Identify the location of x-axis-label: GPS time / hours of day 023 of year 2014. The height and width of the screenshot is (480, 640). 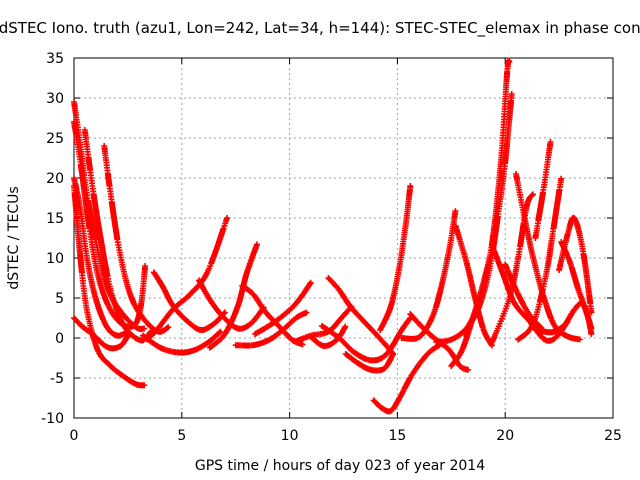
(340, 466).